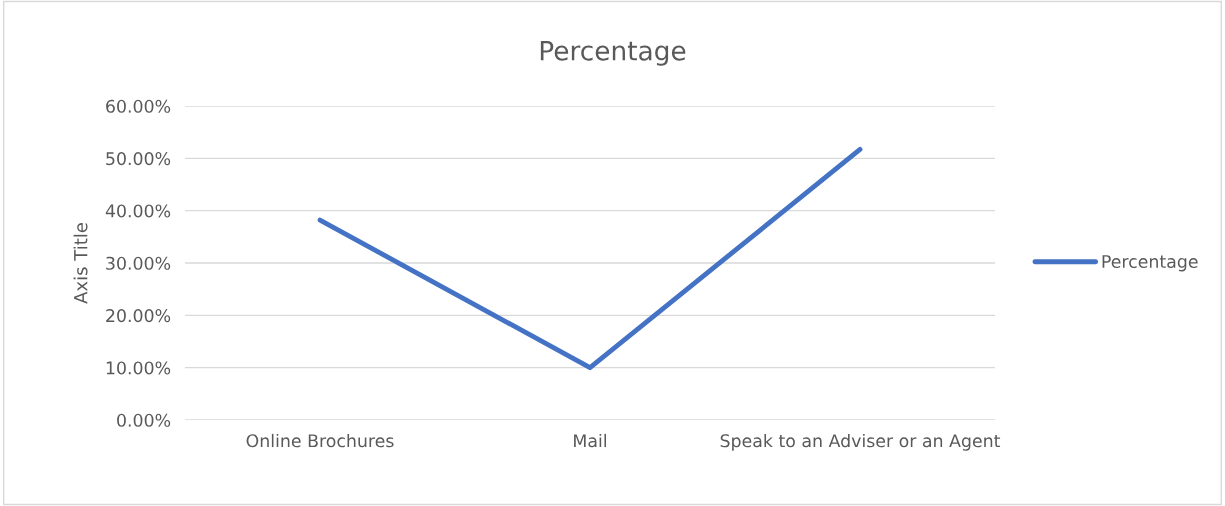 This screenshot has height=506, width=1225. I want to click on y-tick-label: 60.00%, so click(138, 106).